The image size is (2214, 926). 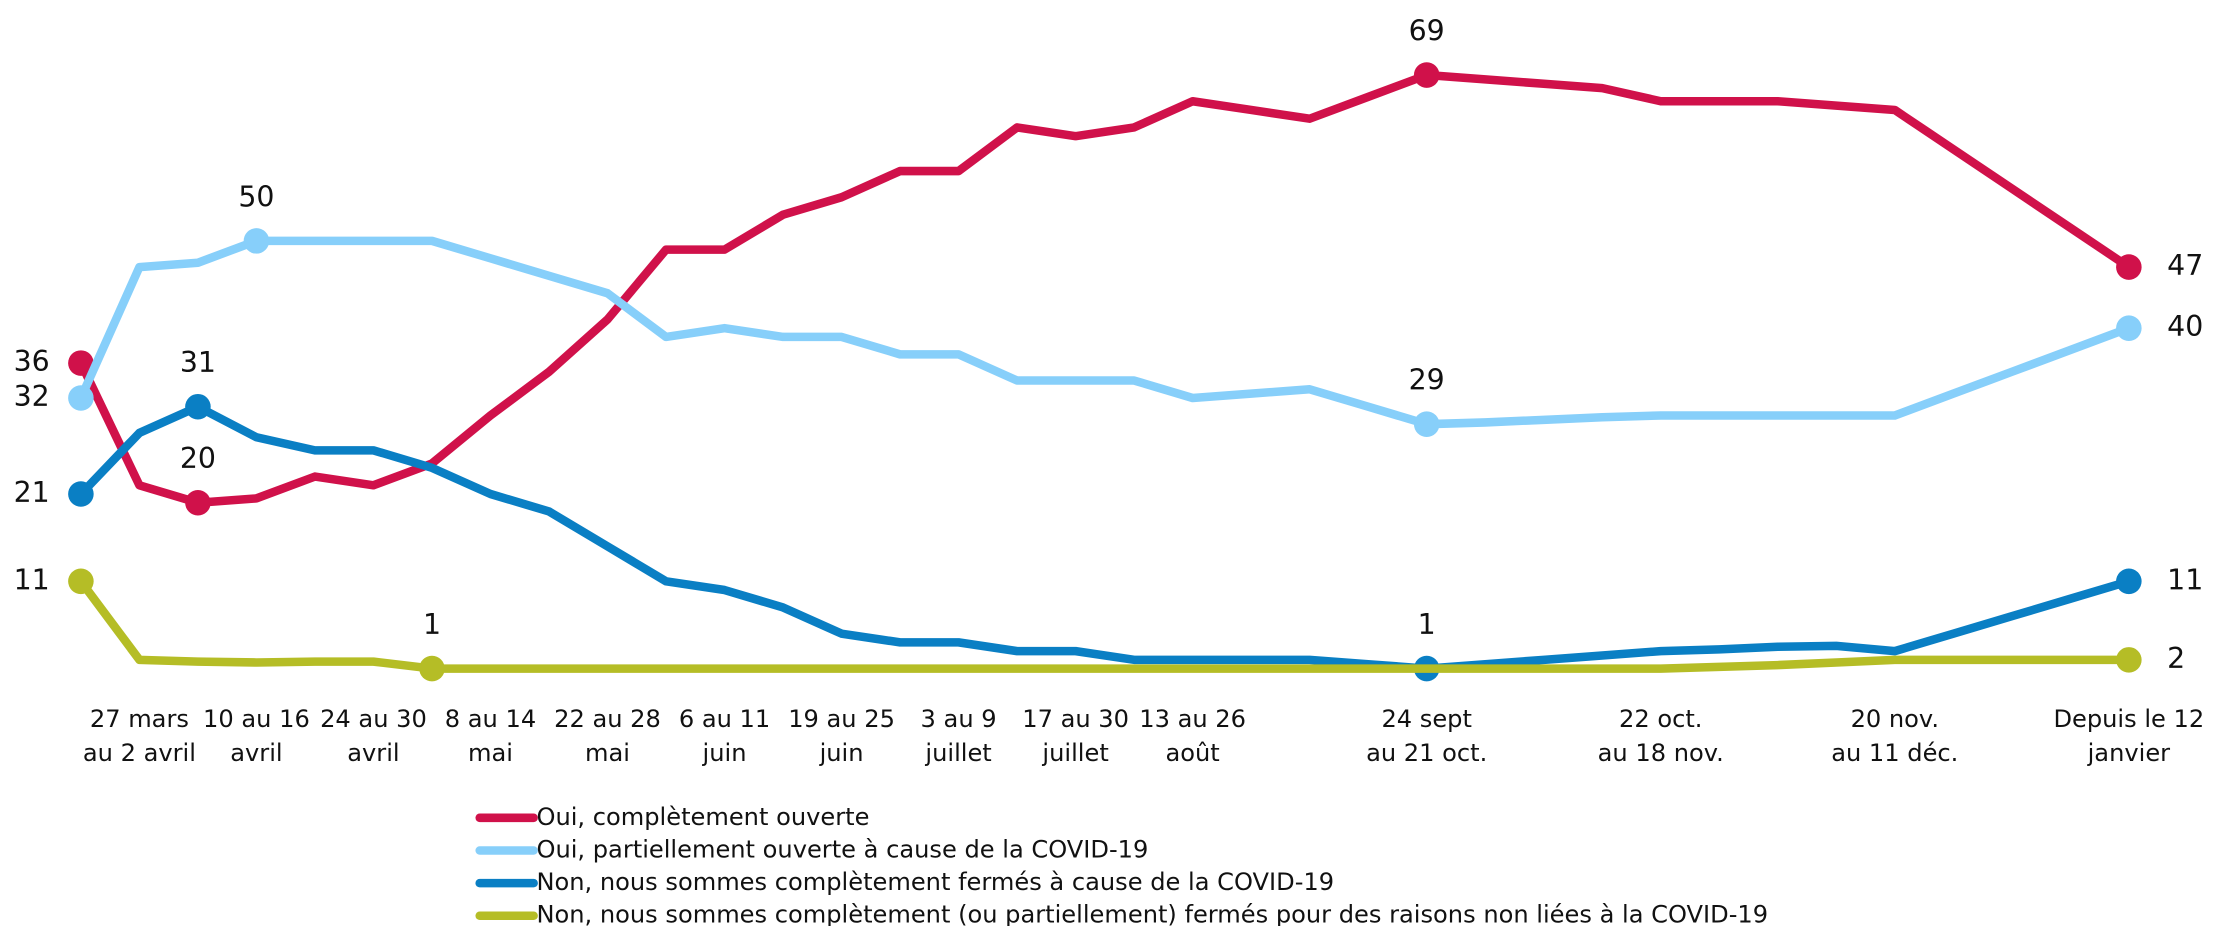 I want to click on x-tick-label: 10 au 16, so click(x=256, y=719).